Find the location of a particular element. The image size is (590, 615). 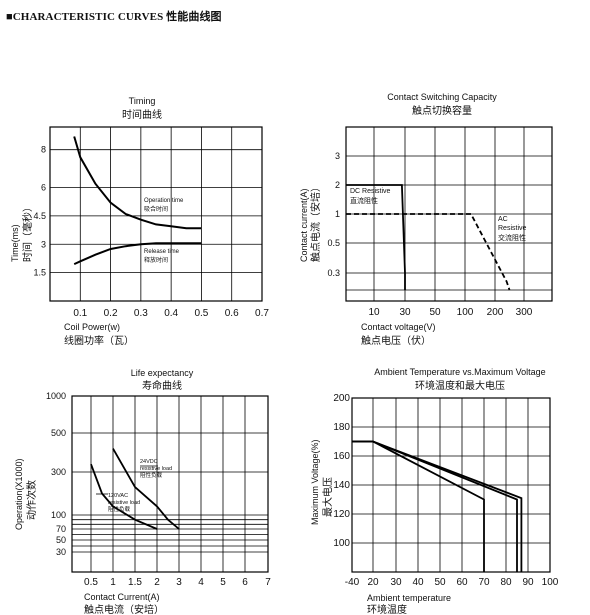

release-time-label-cn: 释放时间 is located at coordinates (156, 260).